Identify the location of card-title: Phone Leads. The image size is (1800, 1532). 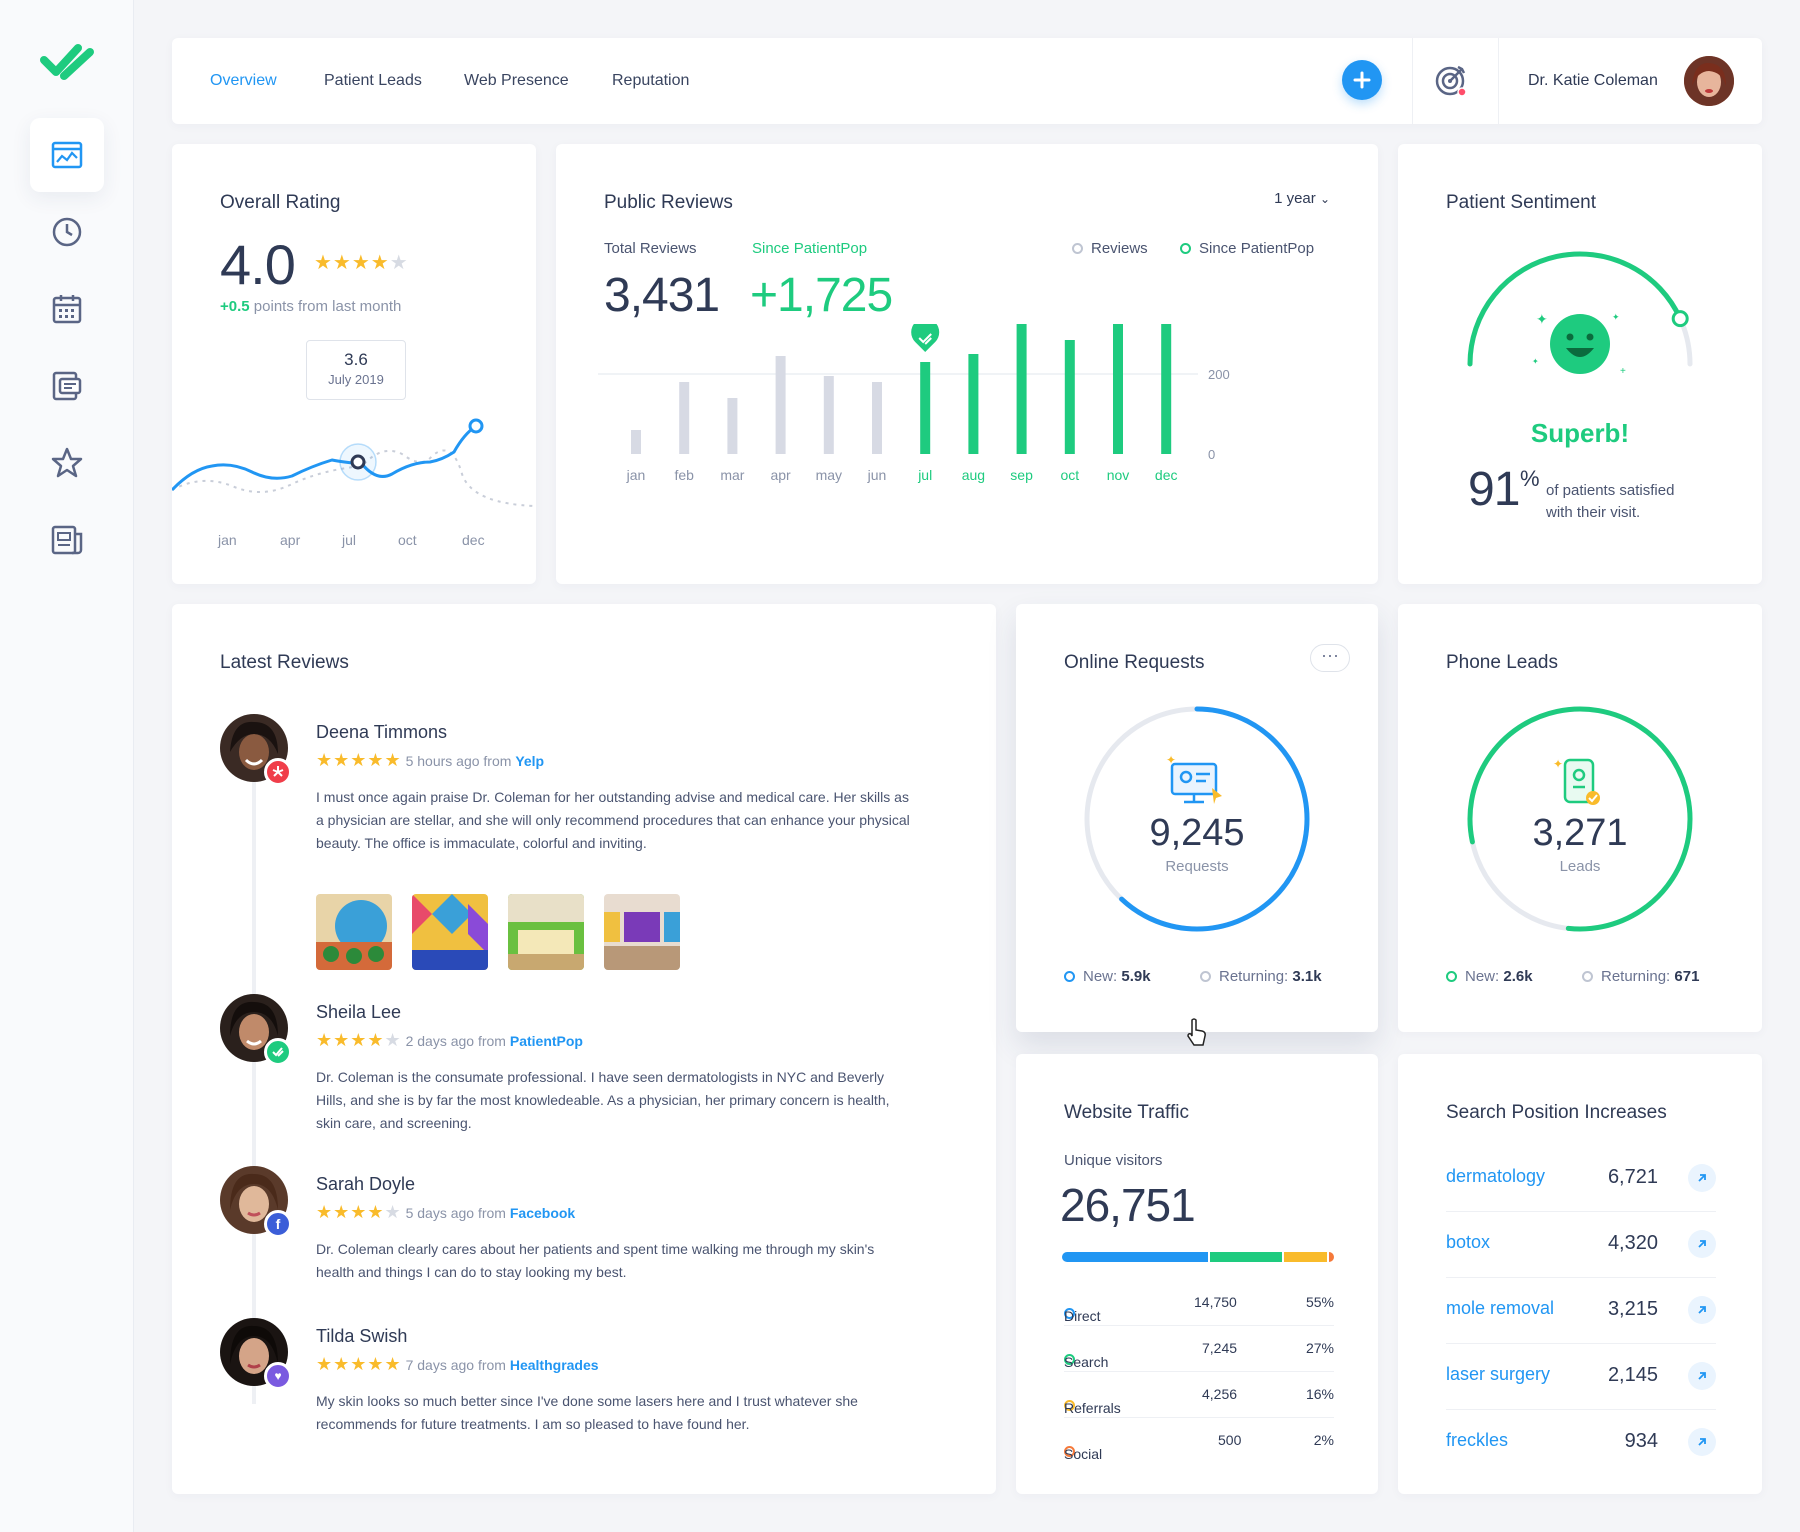
(1502, 662).